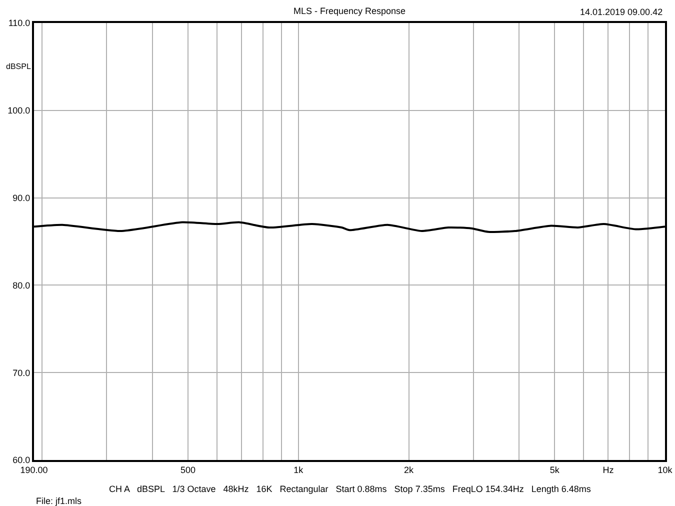  What do you see at coordinates (59, 501) in the screenshot?
I see `text: File: jf1.mls` at bounding box center [59, 501].